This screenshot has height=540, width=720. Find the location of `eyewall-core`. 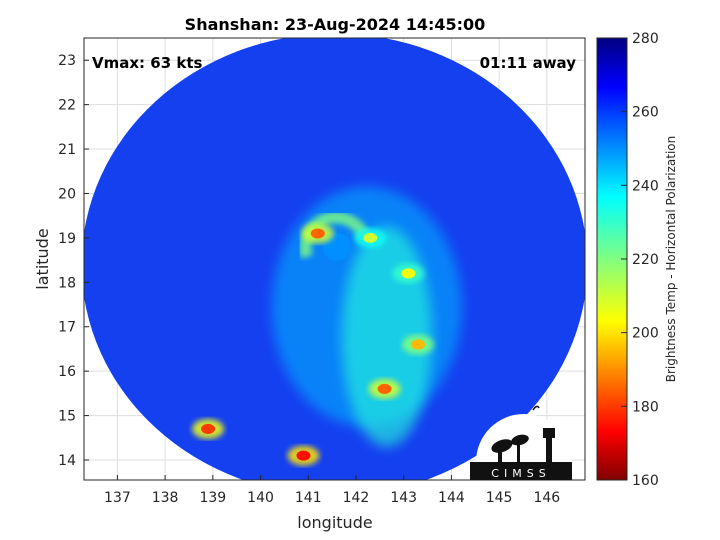

eyewall-core is located at coordinates (317, 233).